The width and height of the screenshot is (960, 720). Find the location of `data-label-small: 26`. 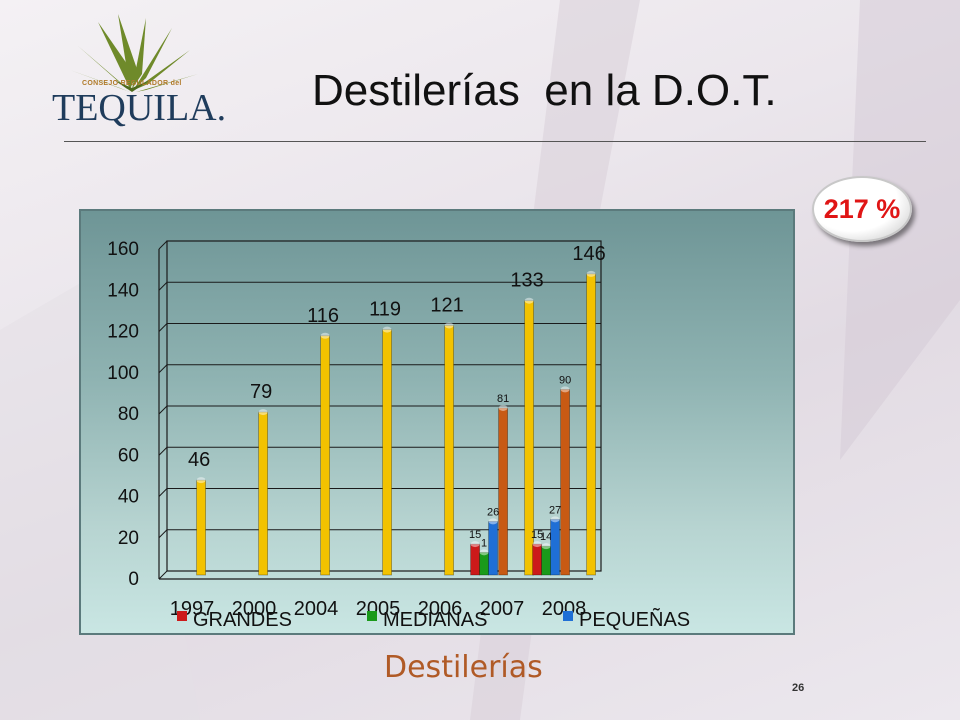

data-label-small: 26 is located at coordinates (493, 512).